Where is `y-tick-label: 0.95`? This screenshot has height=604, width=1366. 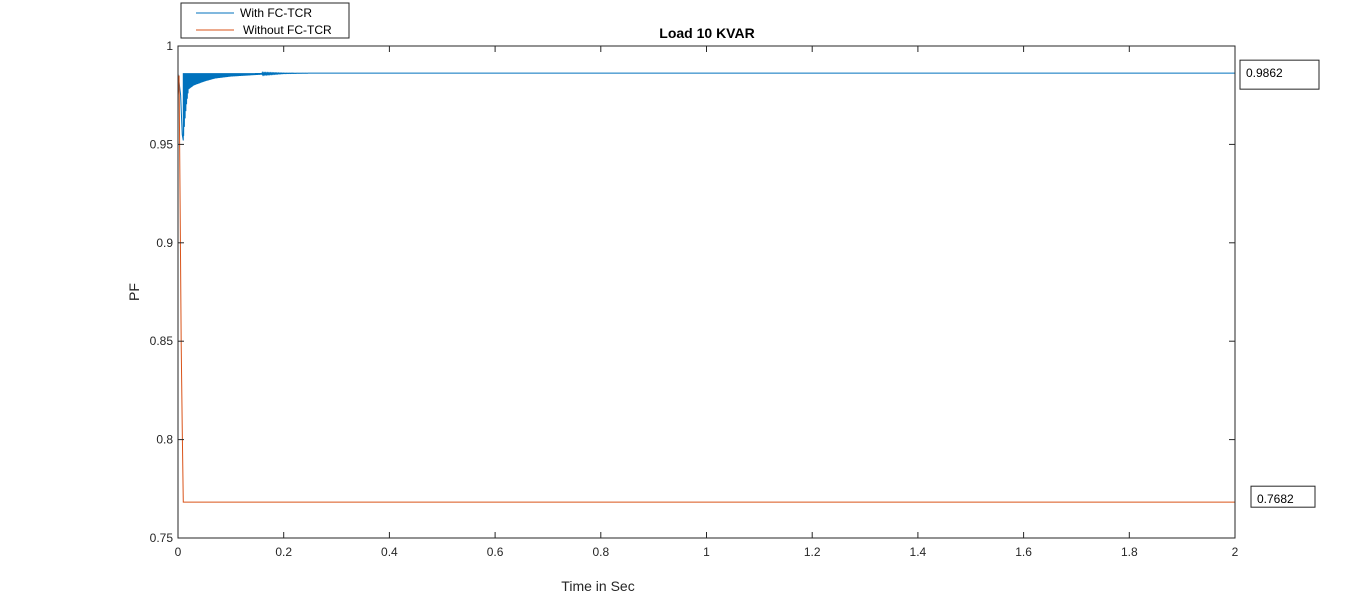 y-tick-label: 0.95 is located at coordinates (162, 144).